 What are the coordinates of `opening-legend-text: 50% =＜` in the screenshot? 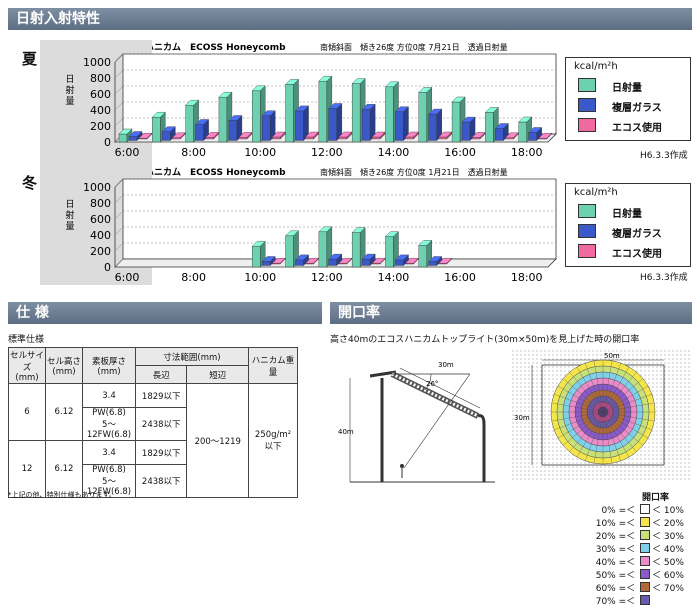 It's located at (616, 576).